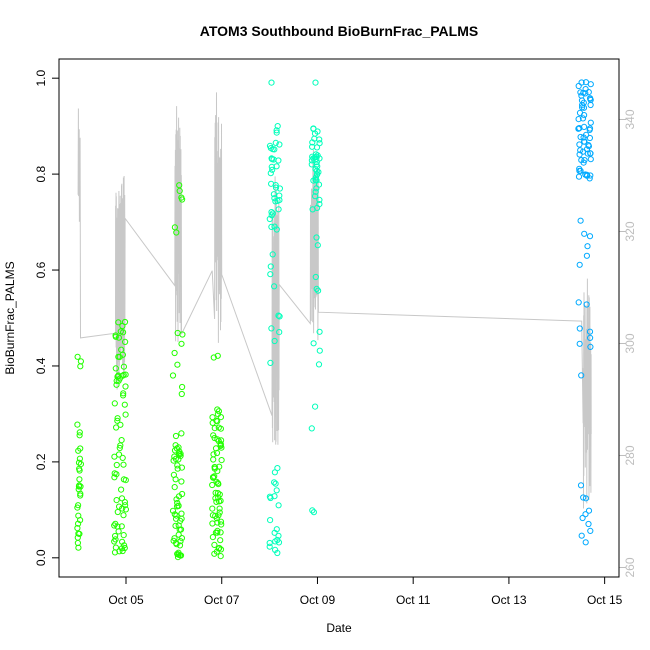 Image resolution: width=650 pixels, height=650 pixels. I want to click on chart-title: ATOM3 Southbound BioBurnFrac_PALMS, so click(339, 31).